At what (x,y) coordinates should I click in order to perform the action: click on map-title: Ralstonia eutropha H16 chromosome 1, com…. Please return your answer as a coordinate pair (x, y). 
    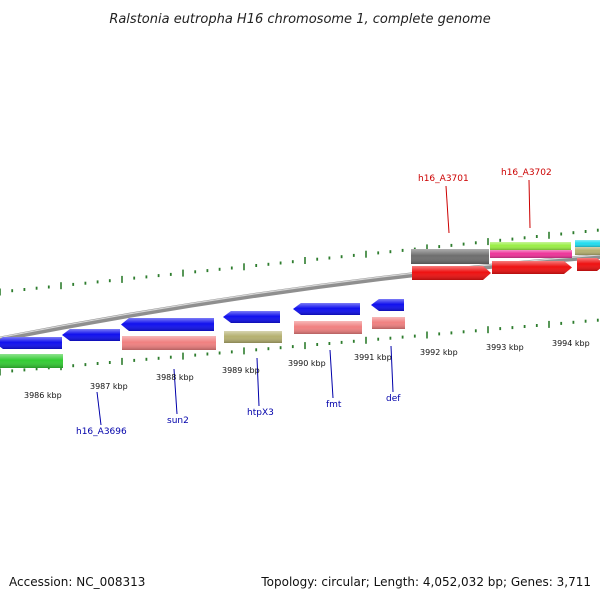
    Looking at the image, I should click on (299, 19).